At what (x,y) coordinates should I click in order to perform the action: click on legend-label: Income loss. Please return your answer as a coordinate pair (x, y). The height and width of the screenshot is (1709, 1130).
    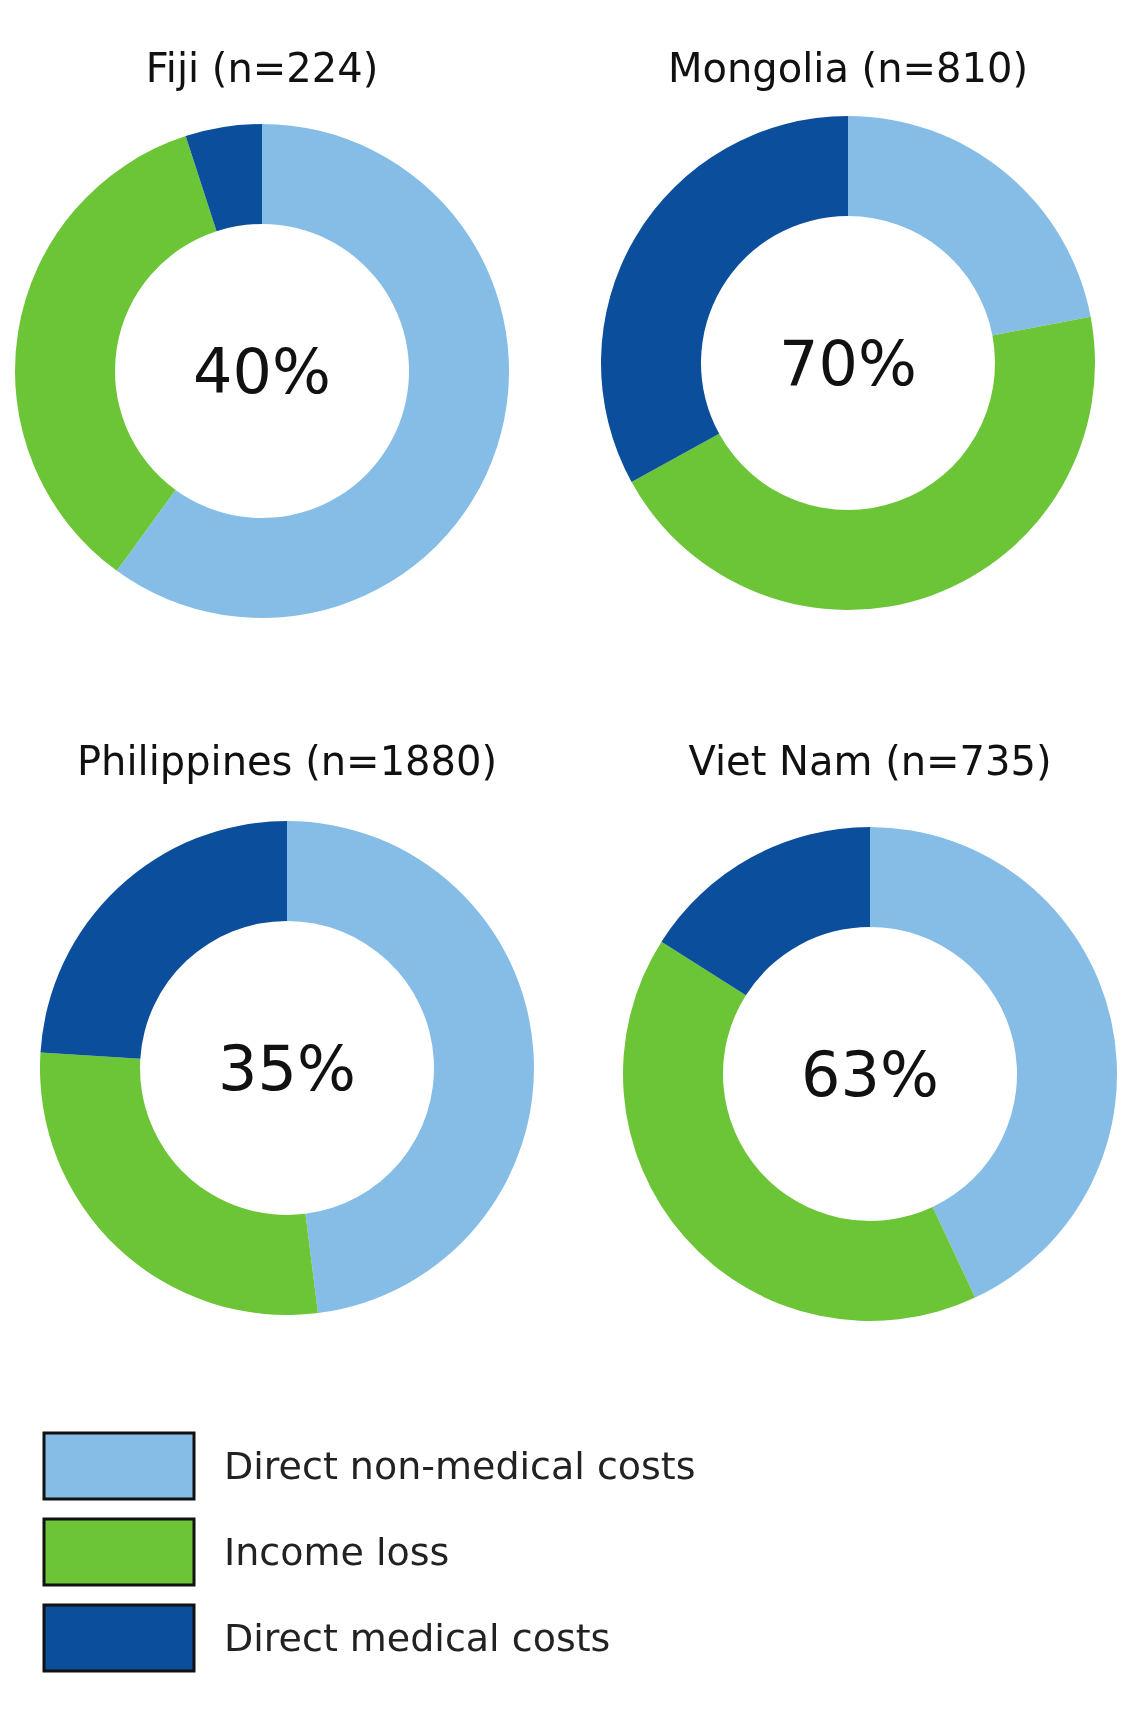
    Looking at the image, I should click on (337, 1552).